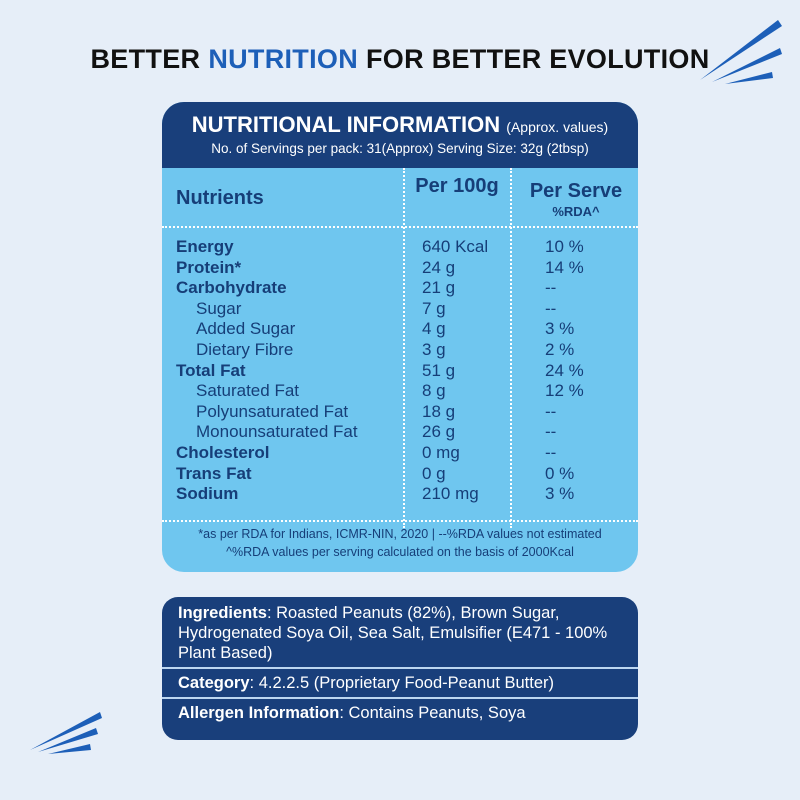 The height and width of the screenshot is (800, 800). What do you see at coordinates (439, 370) in the screenshot?
I see `per-100g: 51 g` at bounding box center [439, 370].